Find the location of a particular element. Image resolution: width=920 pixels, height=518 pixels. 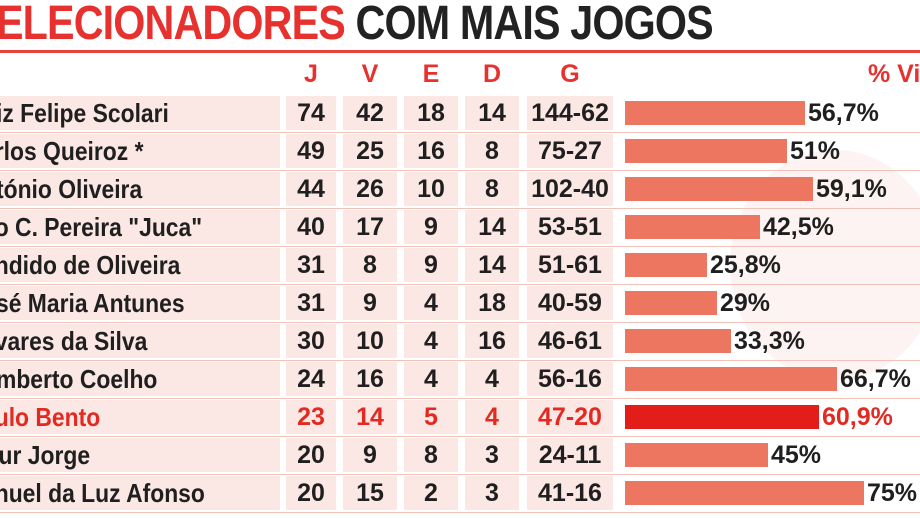

win-pct-label: 75% is located at coordinates (892, 493).